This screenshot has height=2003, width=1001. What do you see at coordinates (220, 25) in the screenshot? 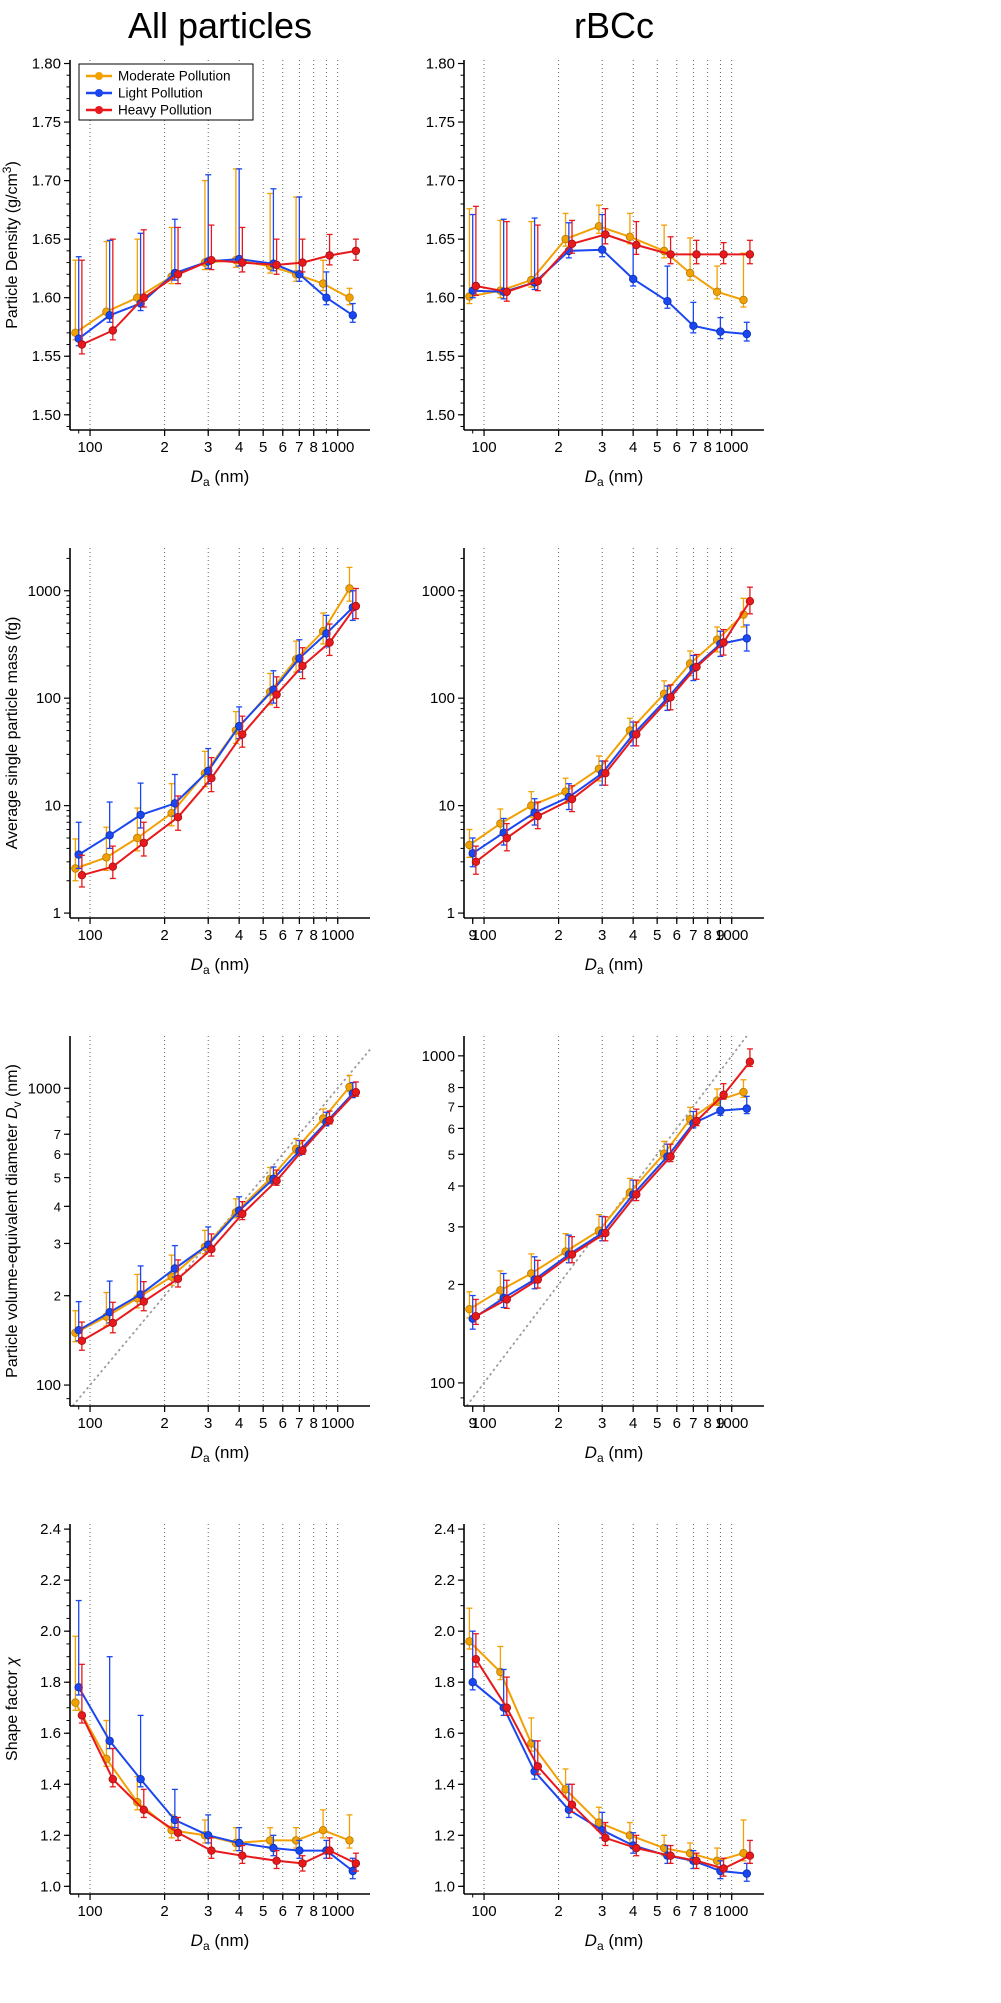
I see `column-title-all-particles: All particles` at bounding box center [220, 25].